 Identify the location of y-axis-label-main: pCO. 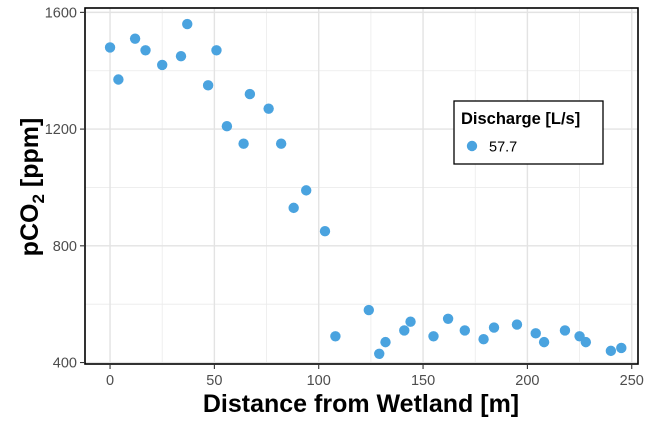
(30, 230).